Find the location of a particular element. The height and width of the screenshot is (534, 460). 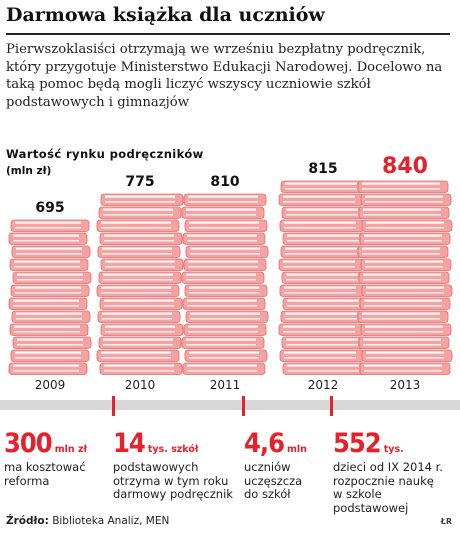

source-text: Biblioteka Analiz, MEN is located at coordinates (111, 521).